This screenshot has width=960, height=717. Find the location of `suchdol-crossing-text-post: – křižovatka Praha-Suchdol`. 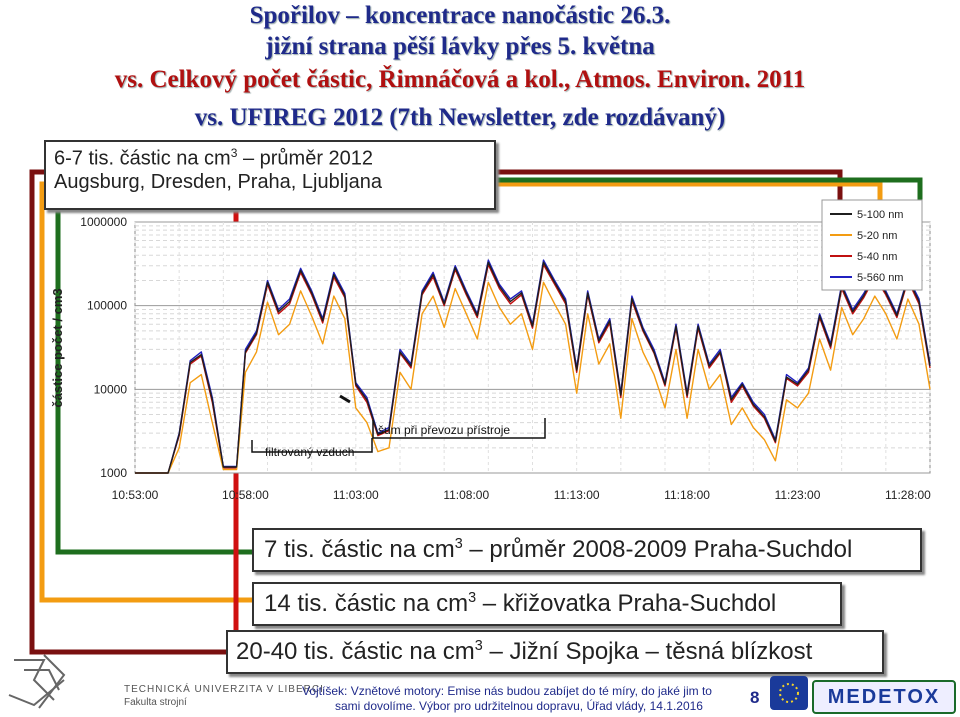

suchdol-crossing-text-post: – křižovatka Praha-Suchdol is located at coordinates (626, 603).